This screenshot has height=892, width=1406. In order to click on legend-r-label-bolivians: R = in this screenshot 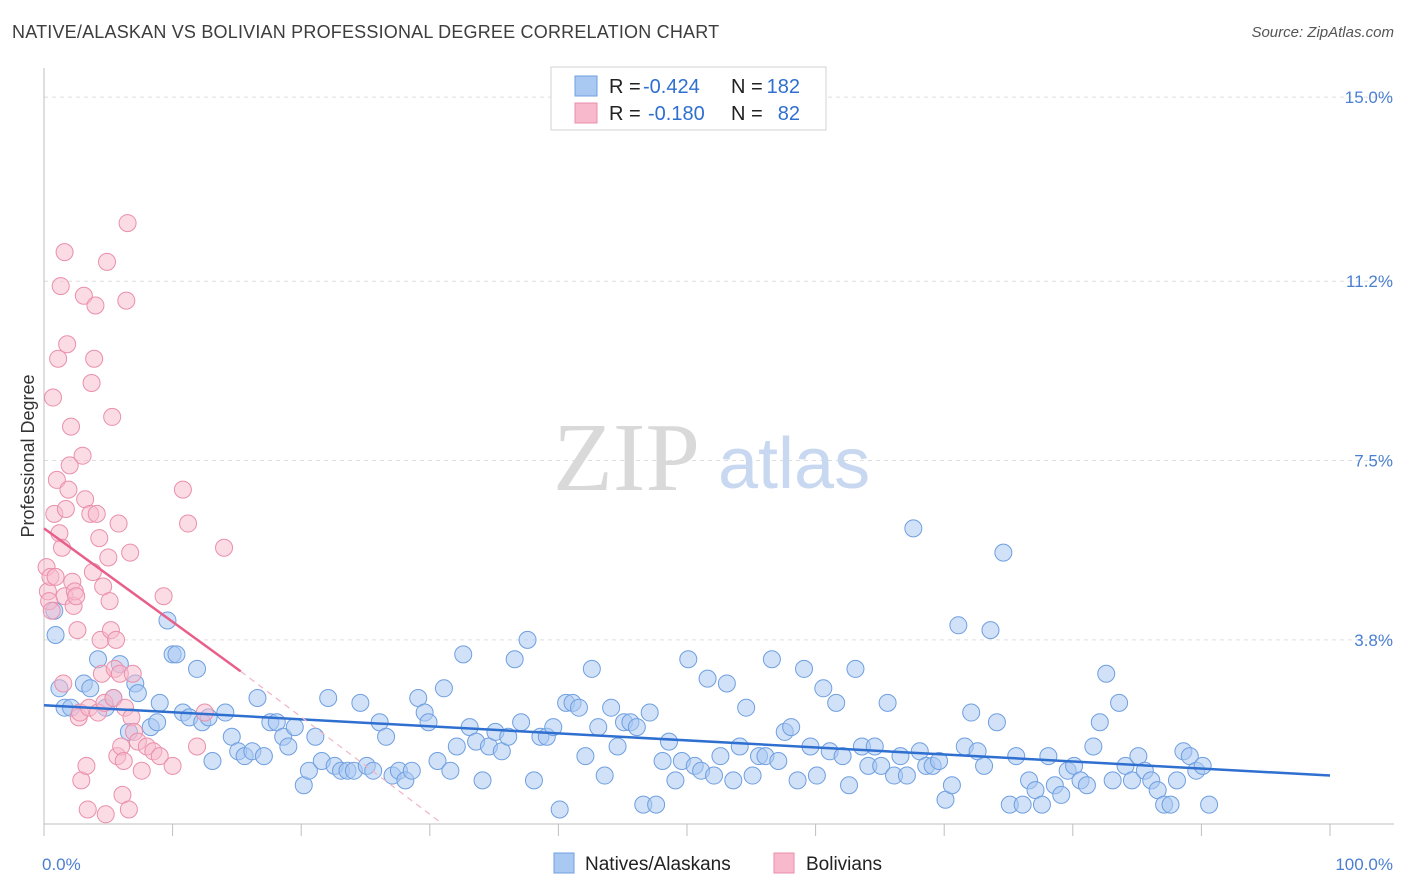, I will do `click(625, 114)`.